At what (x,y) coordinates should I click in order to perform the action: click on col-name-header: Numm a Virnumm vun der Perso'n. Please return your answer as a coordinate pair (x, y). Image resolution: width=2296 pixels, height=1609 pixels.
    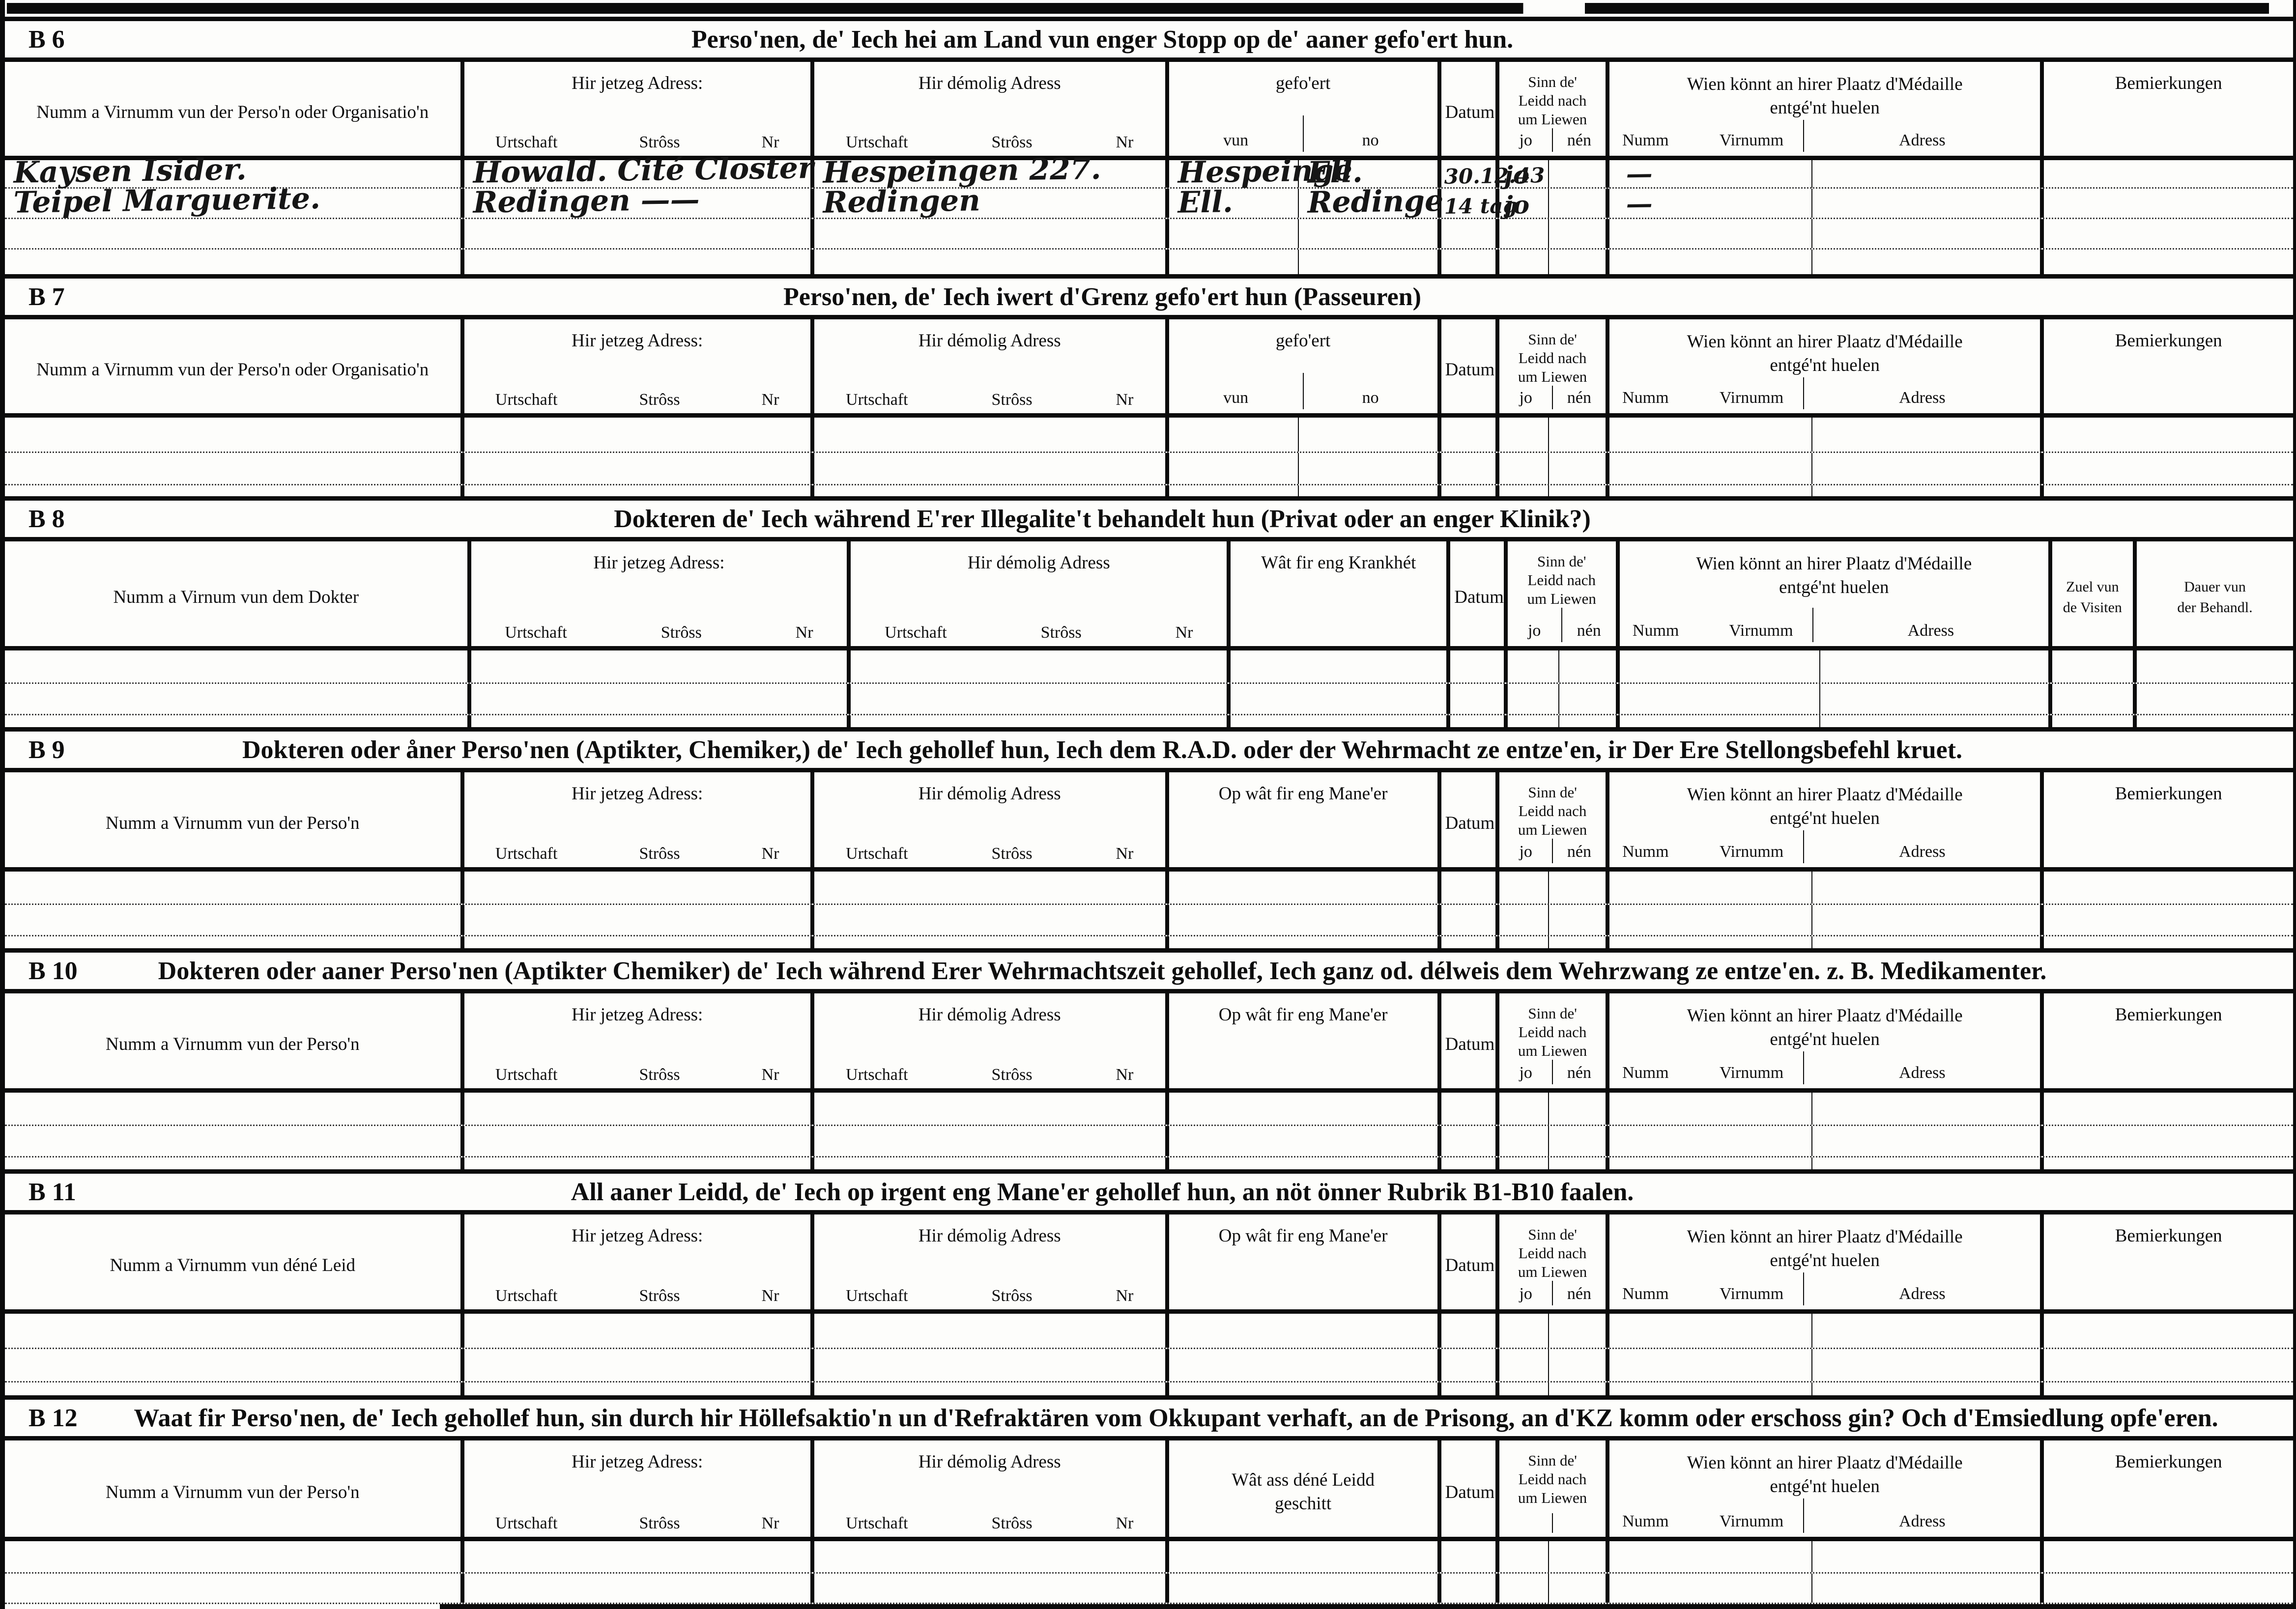
    Looking at the image, I should click on (233, 1044).